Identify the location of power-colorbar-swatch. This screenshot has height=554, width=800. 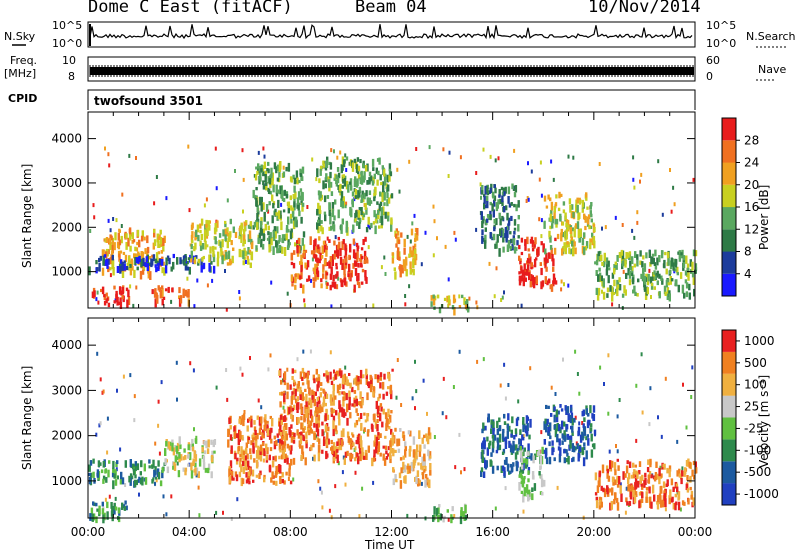
(729, 129).